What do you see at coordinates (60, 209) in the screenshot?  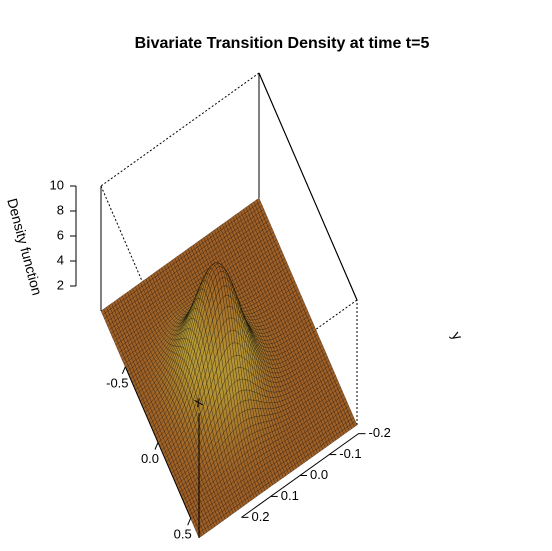 I see `z-tick-label: 8` at bounding box center [60, 209].